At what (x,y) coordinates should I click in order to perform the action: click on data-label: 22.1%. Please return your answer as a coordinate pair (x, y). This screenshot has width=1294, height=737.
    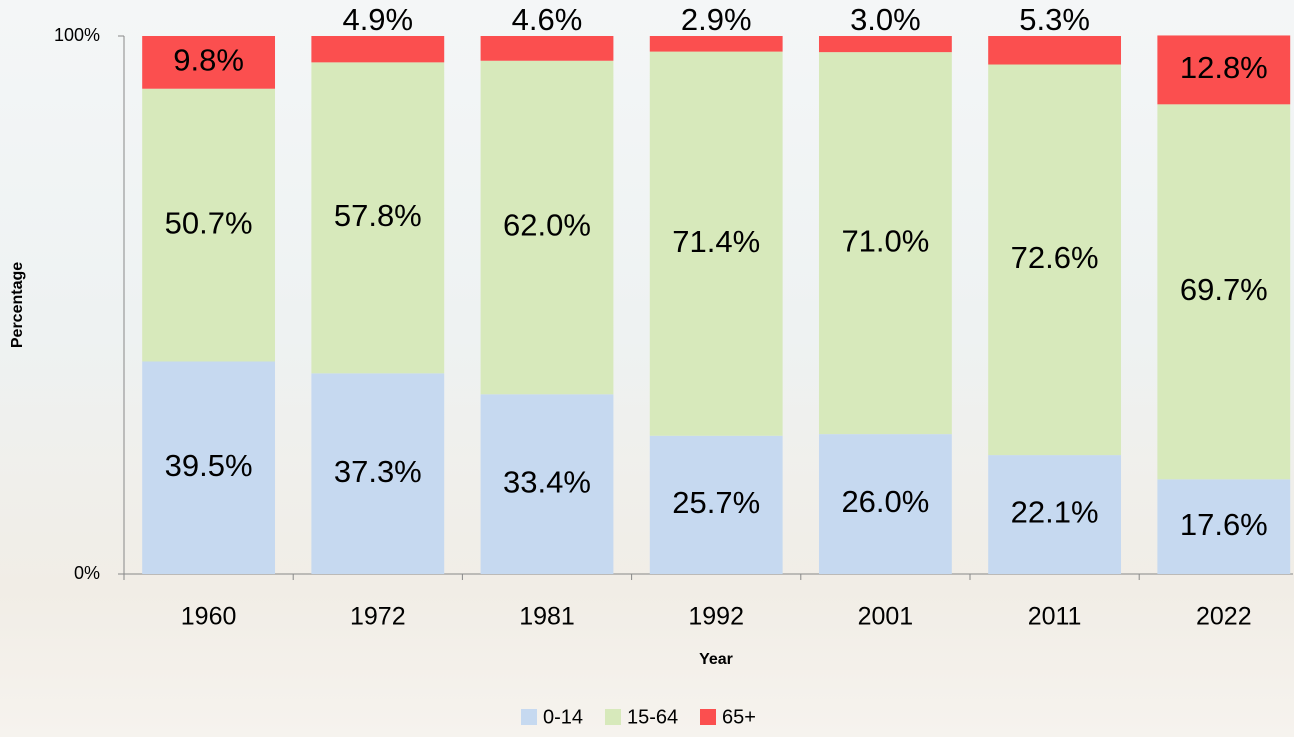
    Looking at the image, I should click on (1055, 512).